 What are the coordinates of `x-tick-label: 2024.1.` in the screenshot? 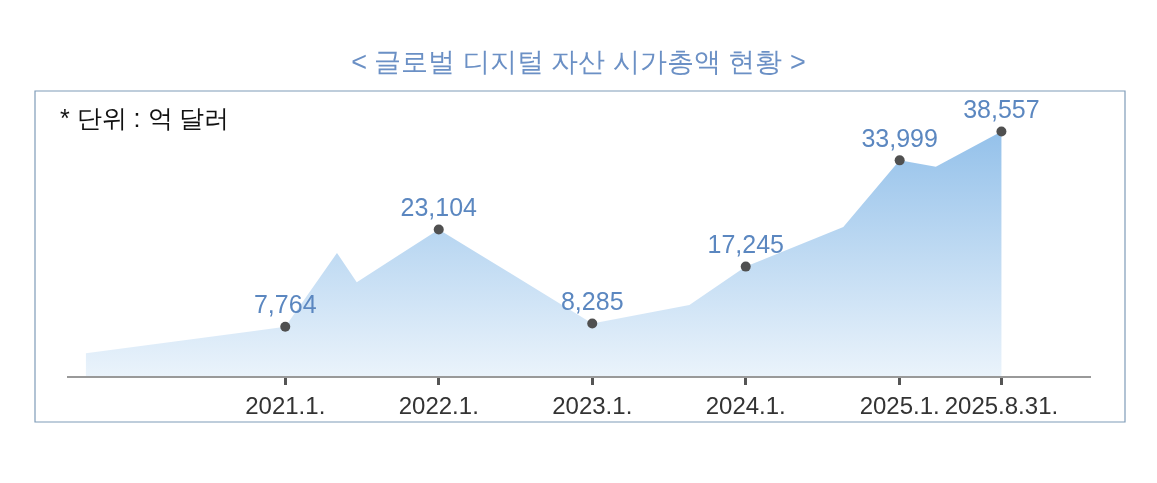 It's located at (745, 405).